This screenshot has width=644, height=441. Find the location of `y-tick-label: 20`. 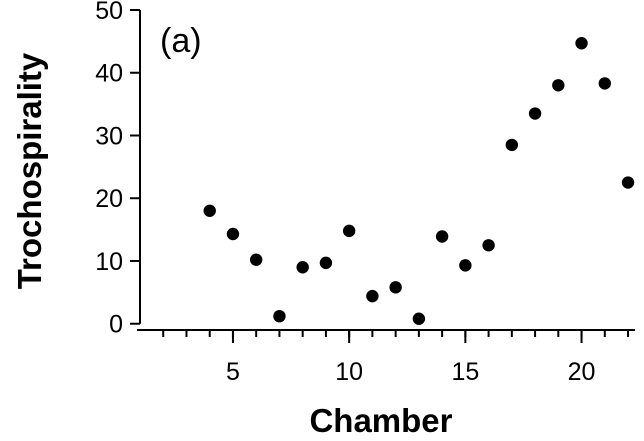

y-tick-label: 20 is located at coordinates (109, 199).